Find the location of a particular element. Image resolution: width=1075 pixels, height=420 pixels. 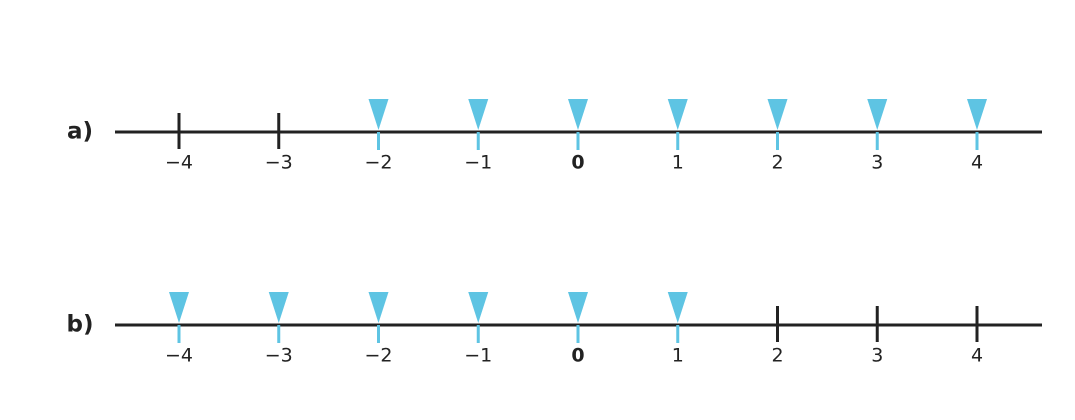

row-label: a) is located at coordinates (80, 132).